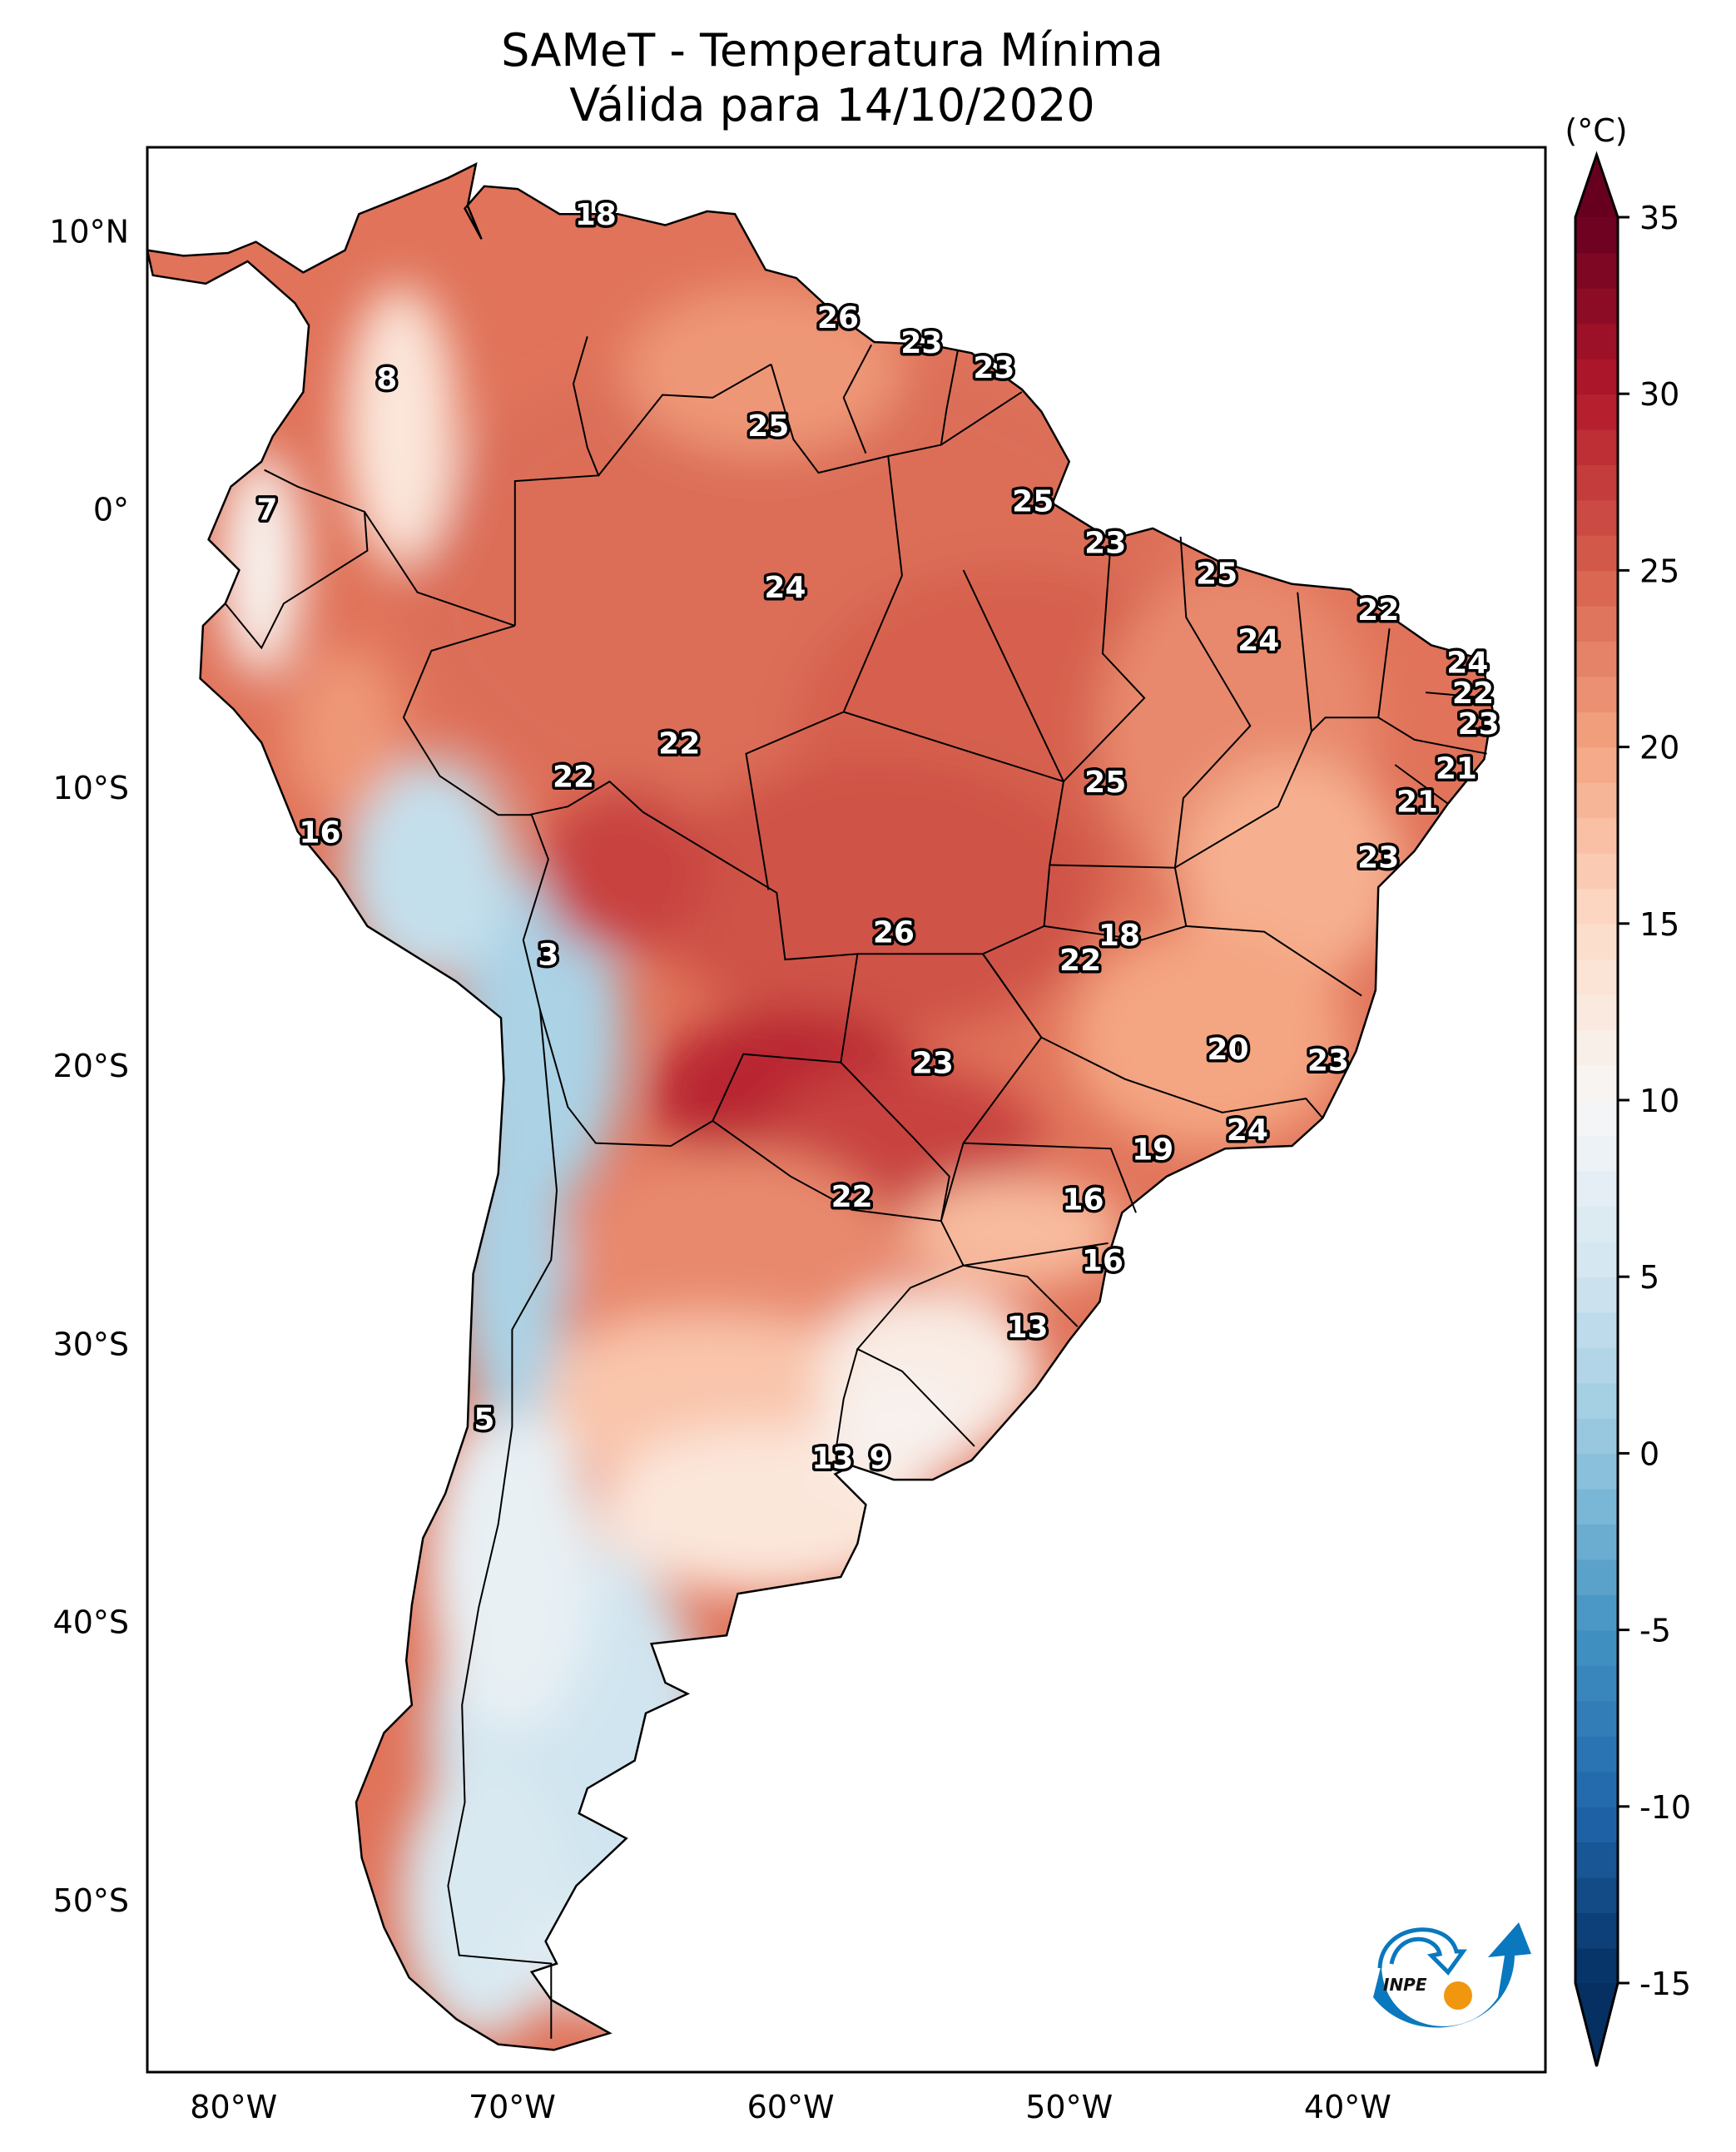  What do you see at coordinates (233, 2107) in the screenshot?
I see `x-tick-label: 80°W` at bounding box center [233, 2107].